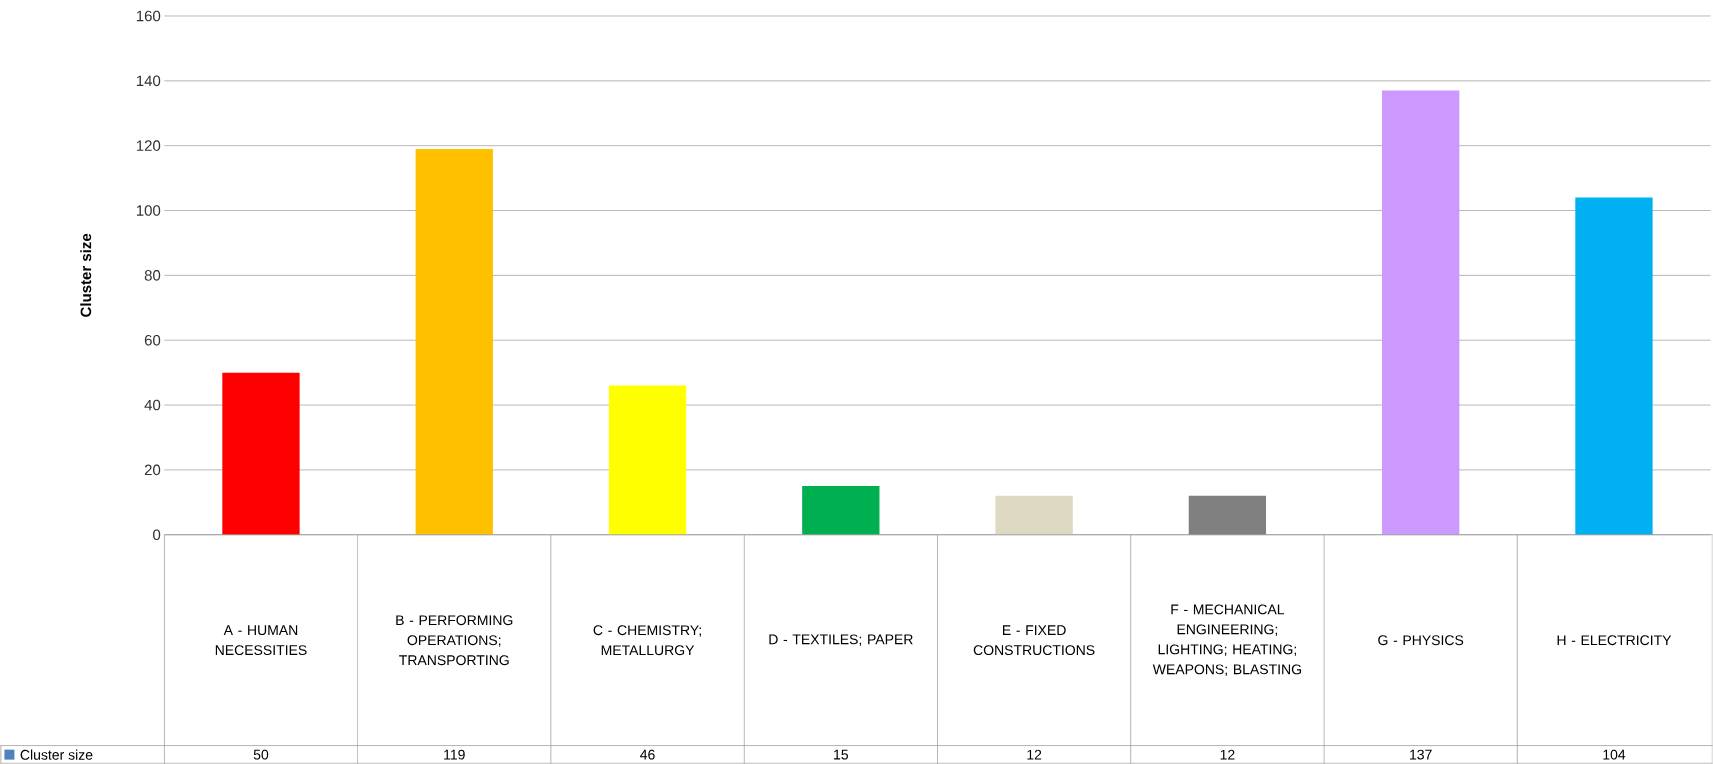 The height and width of the screenshot is (764, 1713). I want to click on data-label: 46, so click(647, 754).